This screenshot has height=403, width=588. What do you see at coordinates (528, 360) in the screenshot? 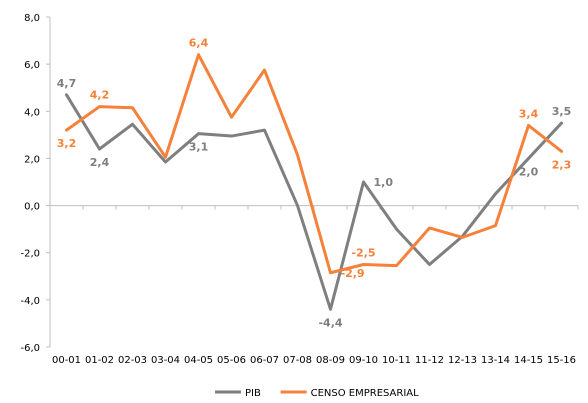
I see `x-tick-label: 14-15` at bounding box center [528, 360].